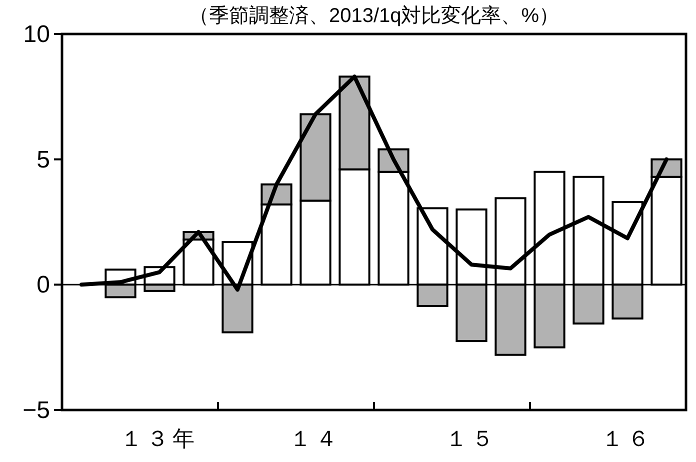 The width and height of the screenshot is (696, 462). What do you see at coordinates (36, 410) in the screenshot?
I see `y-tick-label: −5` at bounding box center [36, 410].